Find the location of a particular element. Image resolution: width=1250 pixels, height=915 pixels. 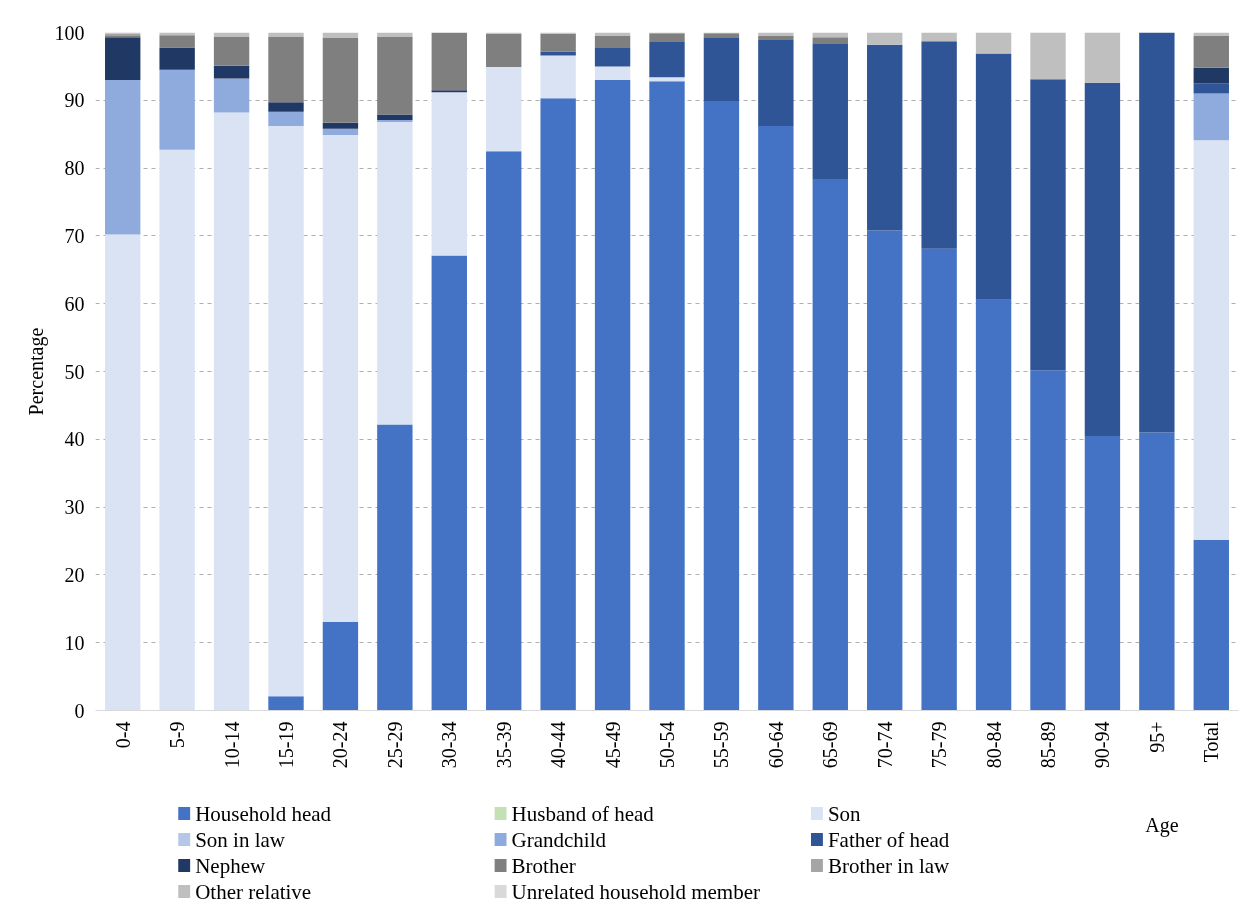

x-tick-label: 80-84 is located at coordinates (993, 745).